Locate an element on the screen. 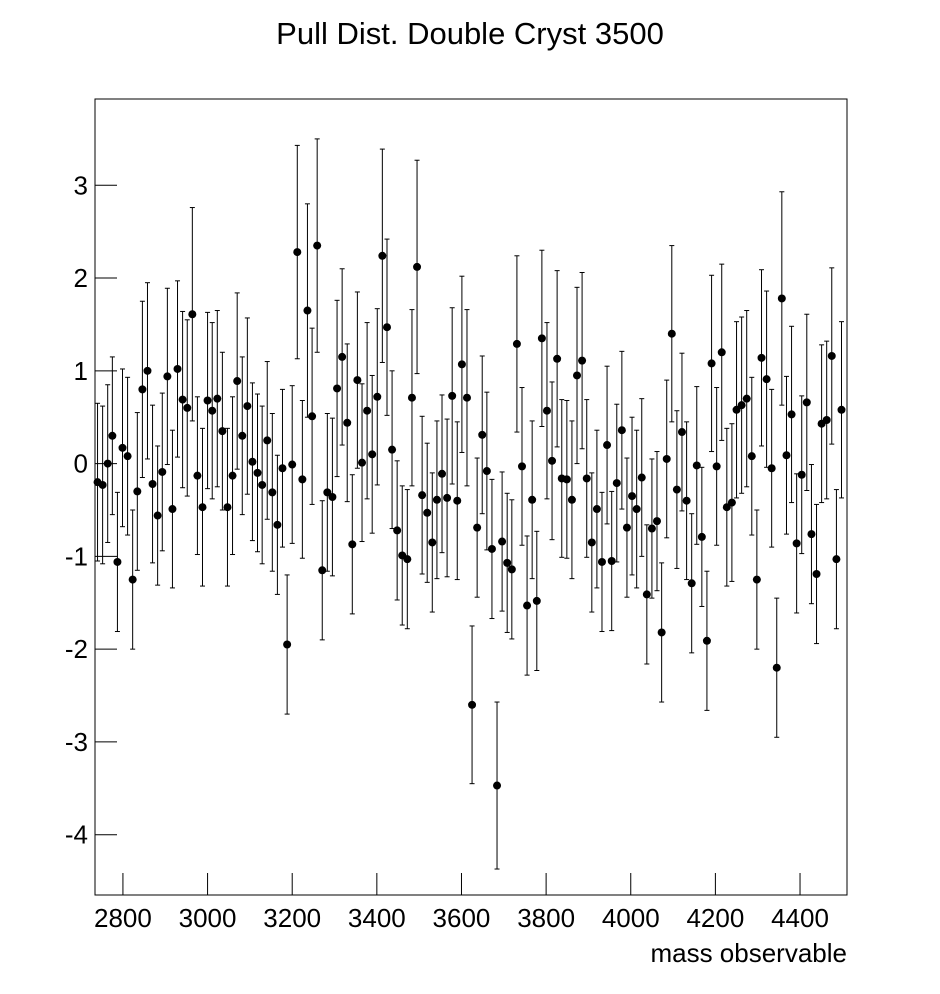 The height and width of the screenshot is (994, 940). y-tick-label: 3 is located at coordinates (81, 185).